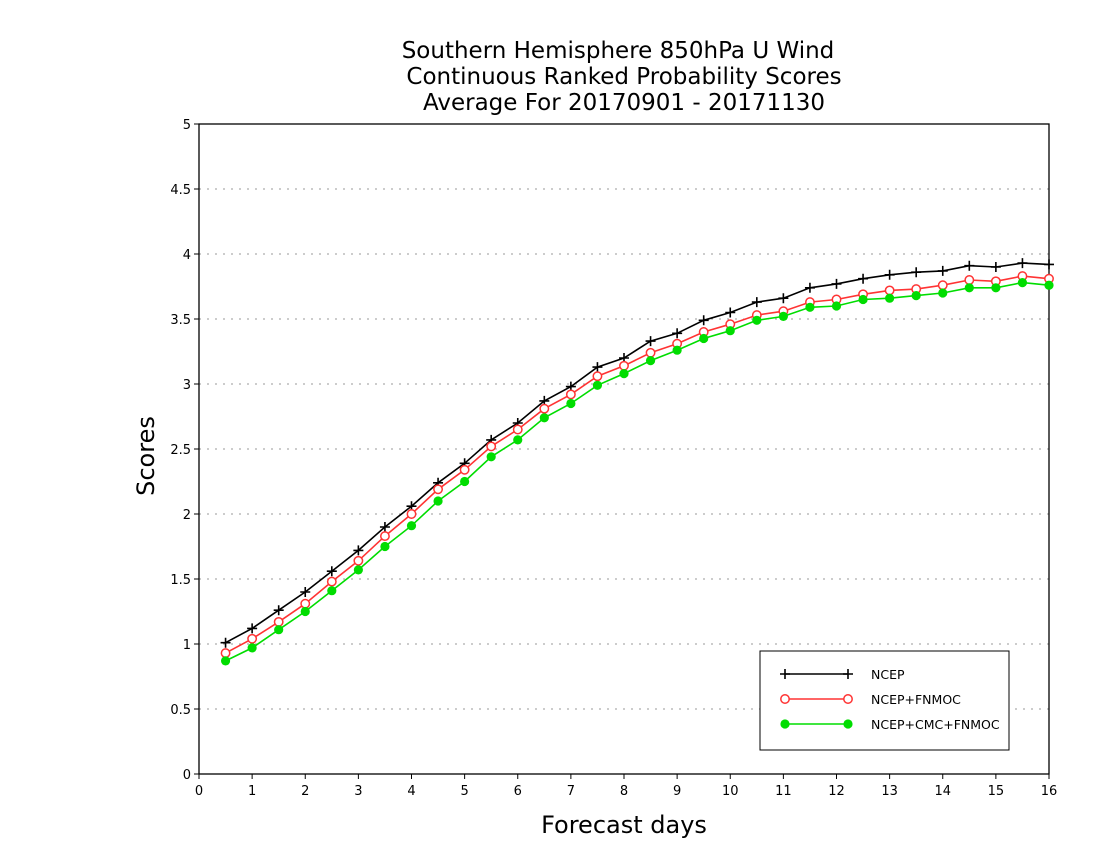  I want to click on x-tick-label: 6, so click(518, 791).